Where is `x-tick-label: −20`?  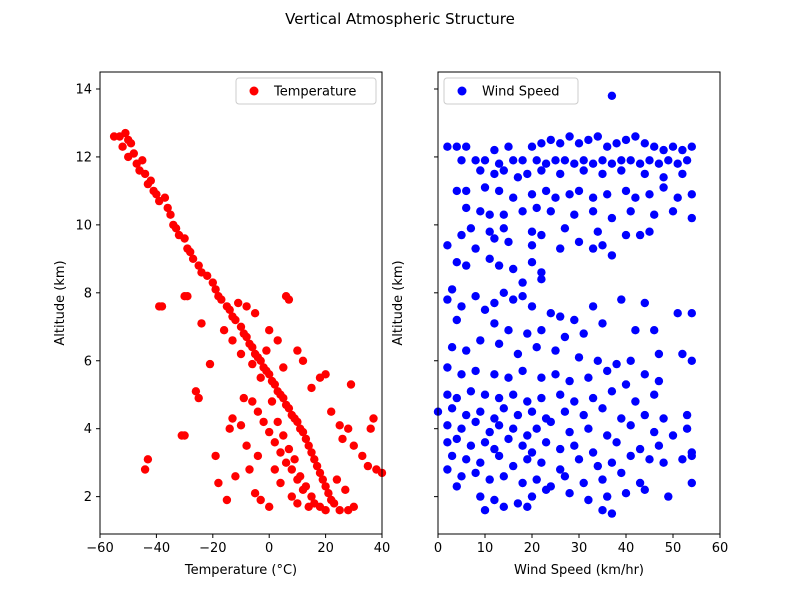 x-tick-label: −20 is located at coordinates (212, 548).